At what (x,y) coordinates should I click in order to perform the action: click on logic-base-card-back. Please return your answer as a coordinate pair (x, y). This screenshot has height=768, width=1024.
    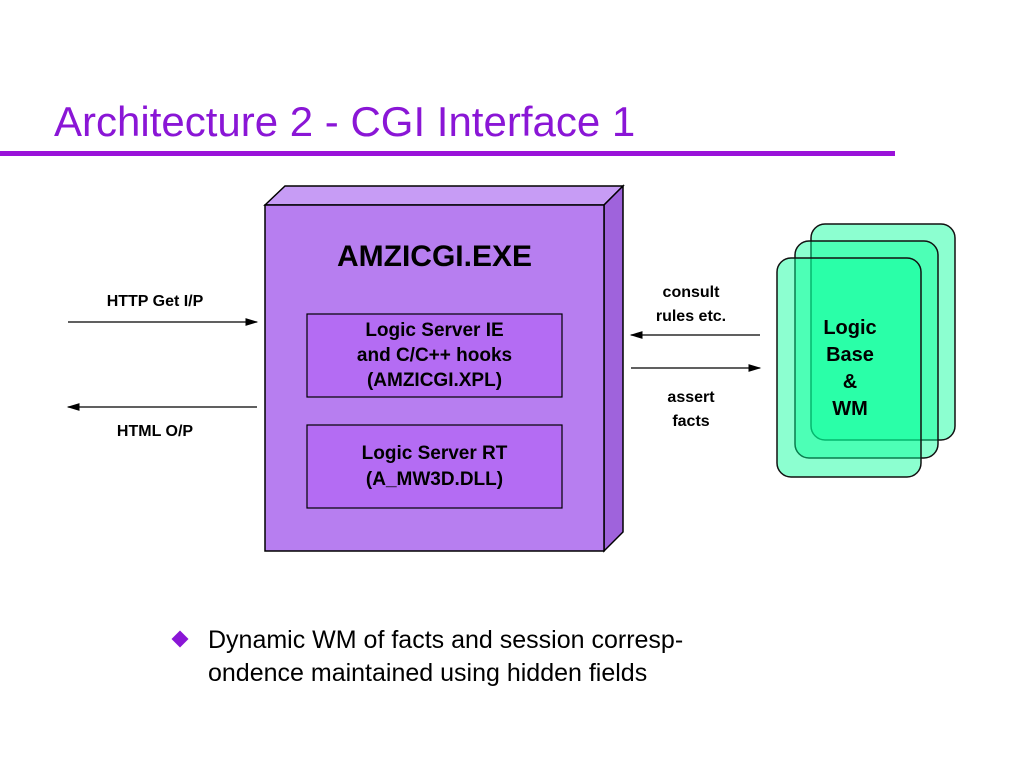
    Looking at the image, I should click on (883, 332).